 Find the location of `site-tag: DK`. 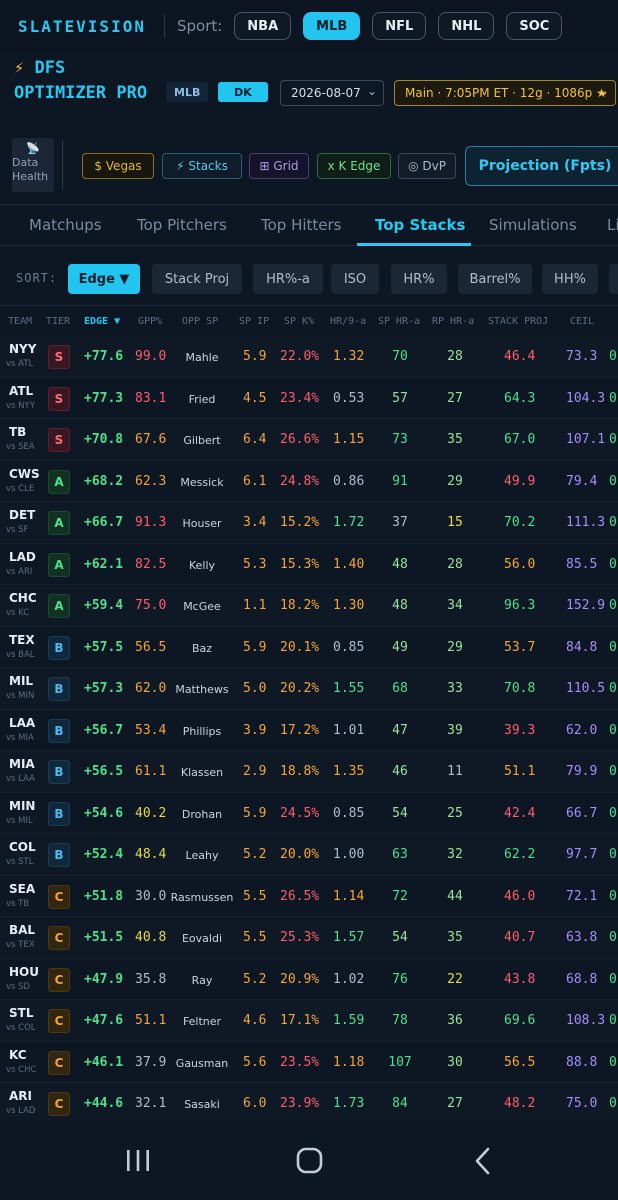

site-tag: DK is located at coordinates (243, 92).